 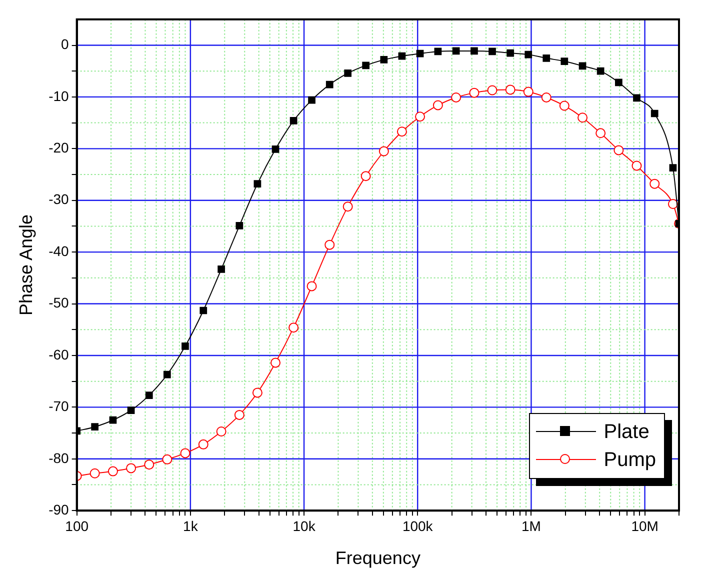 What do you see at coordinates (191, 526) in the screenshot?
I see `x-tick-label: 1k` at bounding box center [191, 526].